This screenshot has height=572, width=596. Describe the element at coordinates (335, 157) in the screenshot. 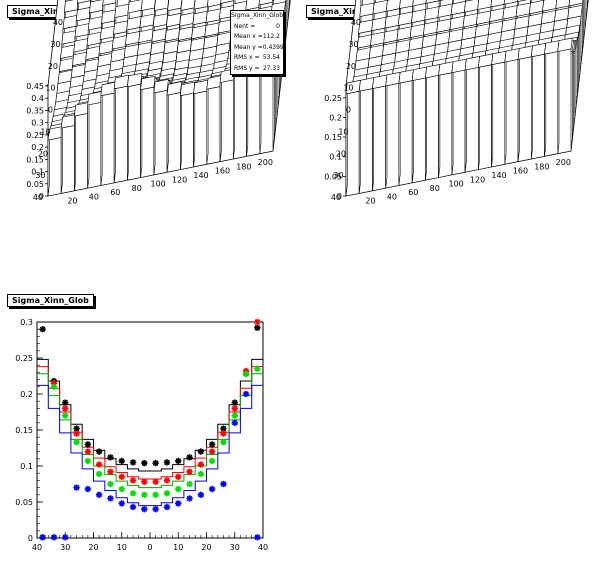

I see `z-tick-label: 0.1` at that location.